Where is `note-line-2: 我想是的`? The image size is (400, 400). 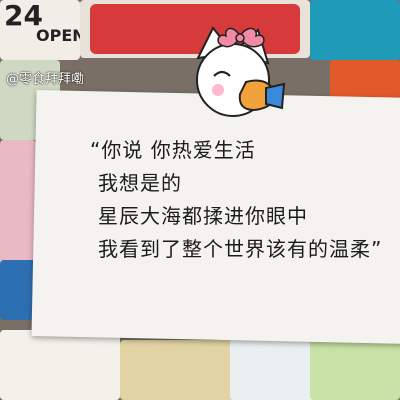 note-line-2: 我想是的 is located at coordinates (140, 183).